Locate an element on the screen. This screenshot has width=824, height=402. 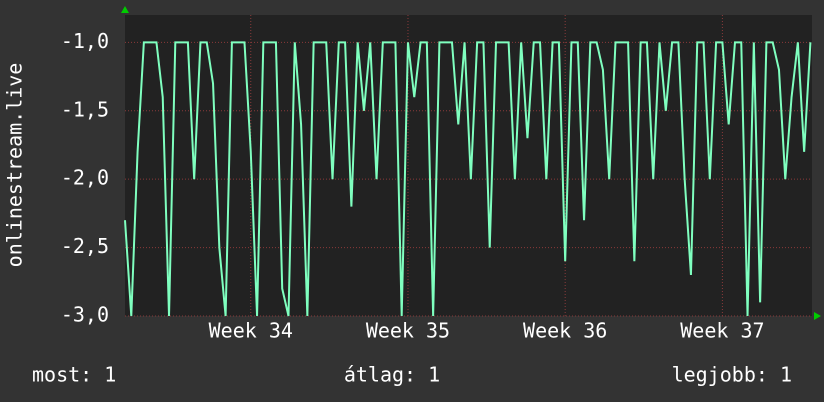
x-tick-label: Week 34 is located at coordinates (251, 331).